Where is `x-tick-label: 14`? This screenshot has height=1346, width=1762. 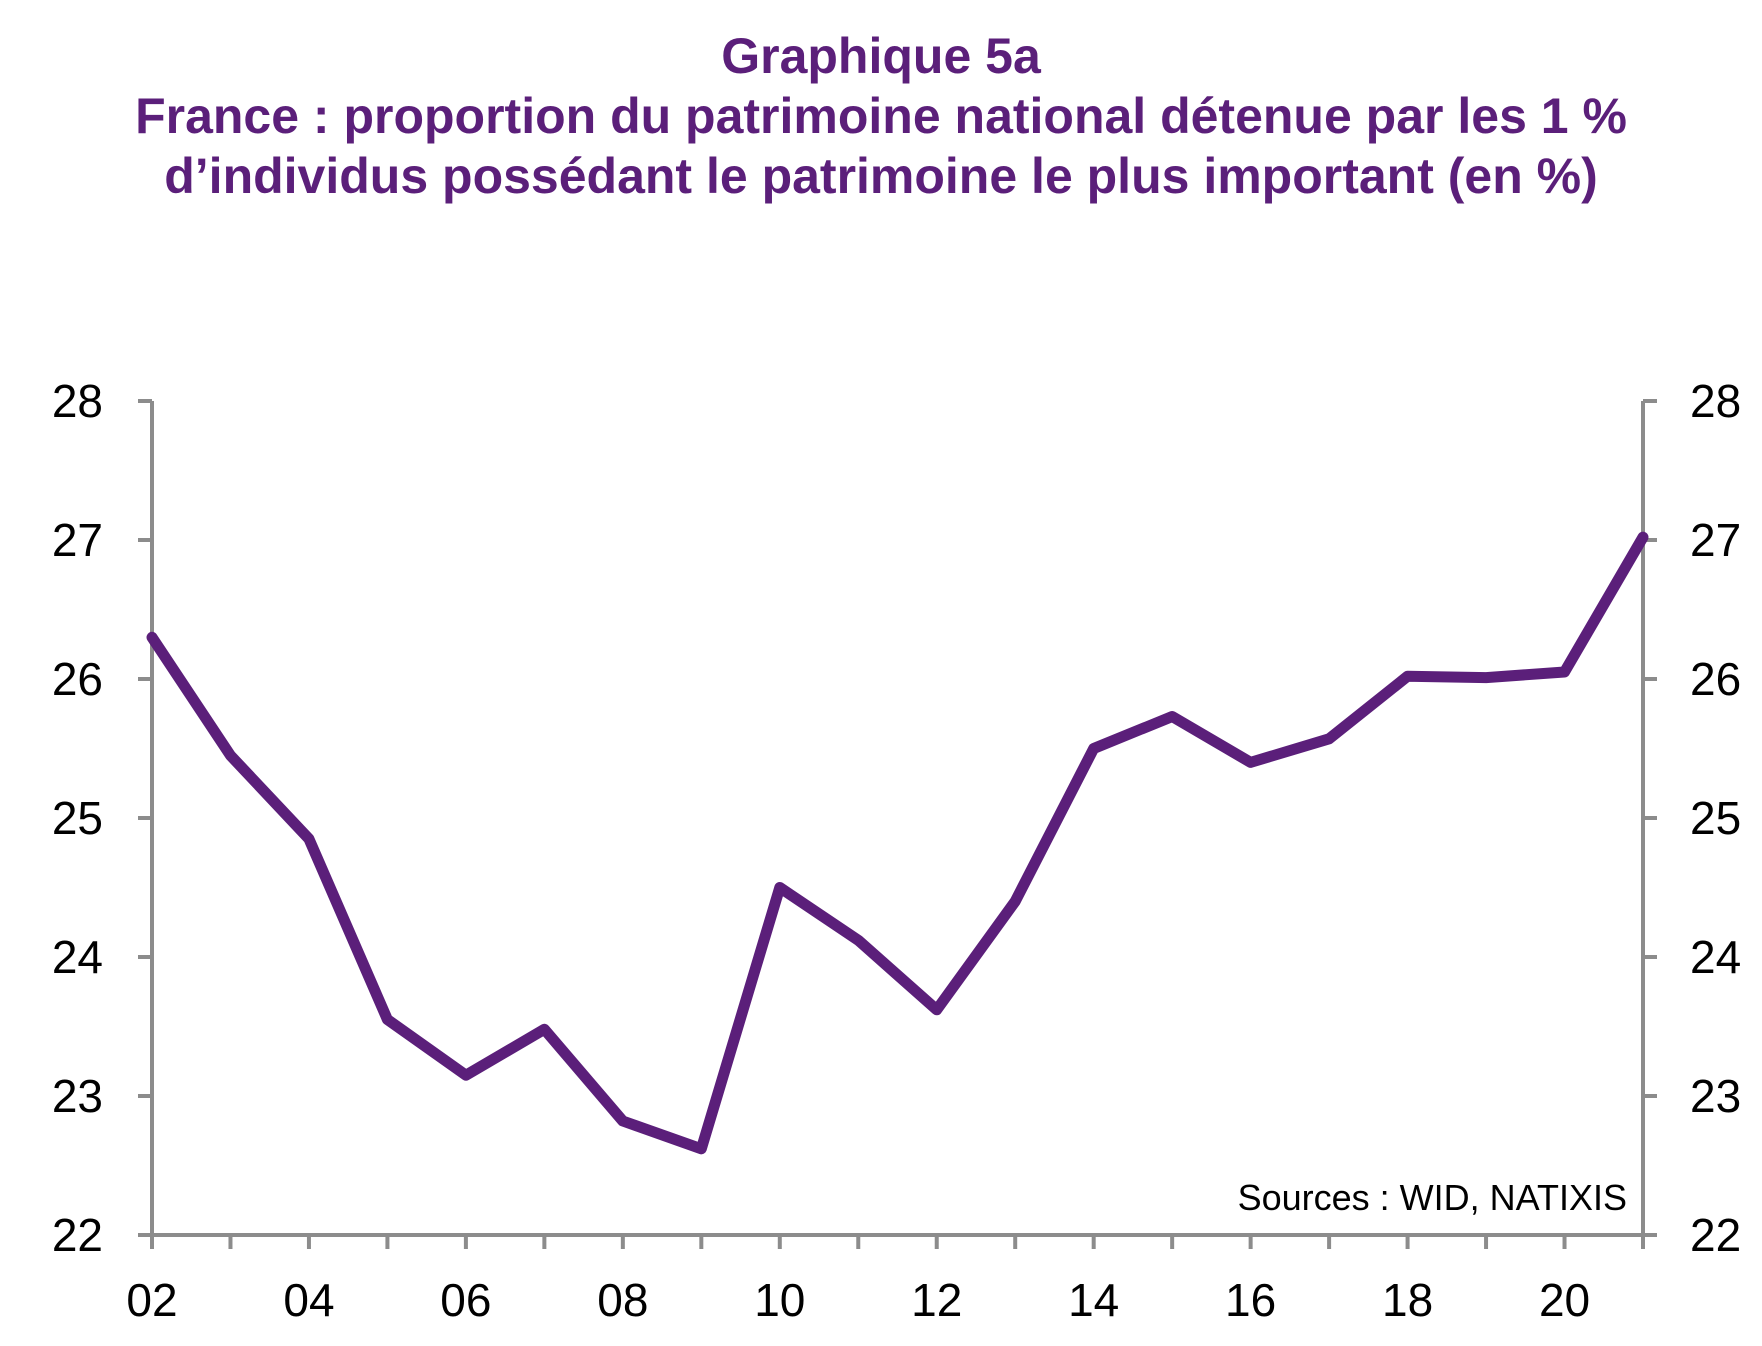
x-tick-label: 14 is located at coordinates (1093, 1300).